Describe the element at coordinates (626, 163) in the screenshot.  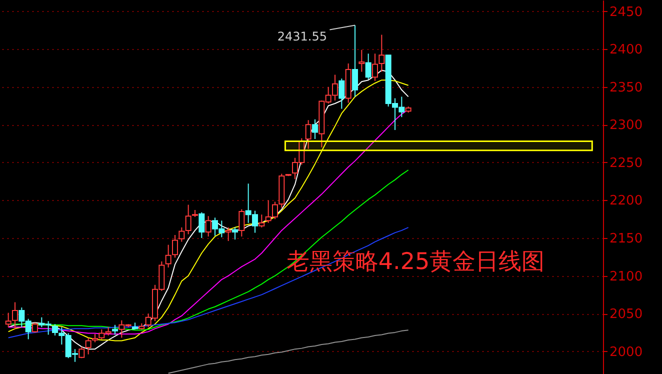
I see `y-tick-label: 2250` at that location.